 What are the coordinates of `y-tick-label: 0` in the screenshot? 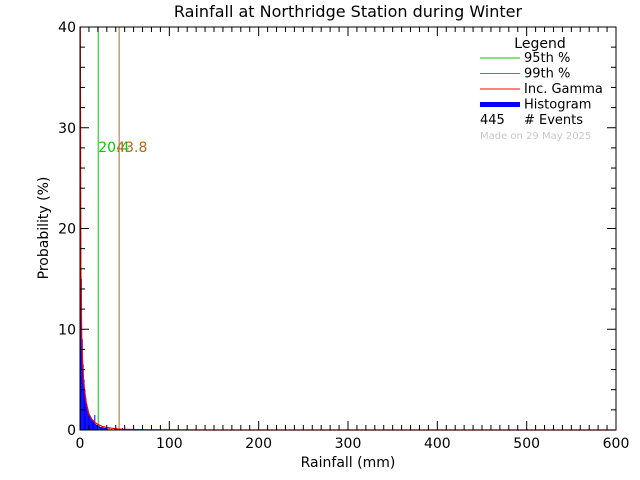 It's located at (71, 431).